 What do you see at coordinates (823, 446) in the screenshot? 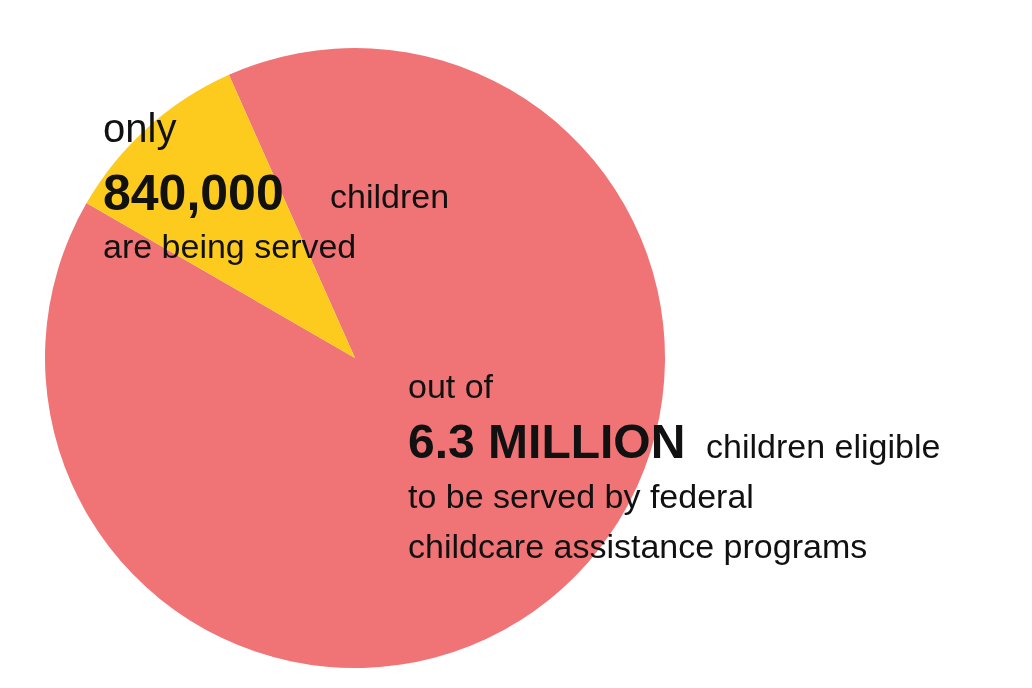
I see `text: children eligible` at bounding box center [823, 446].